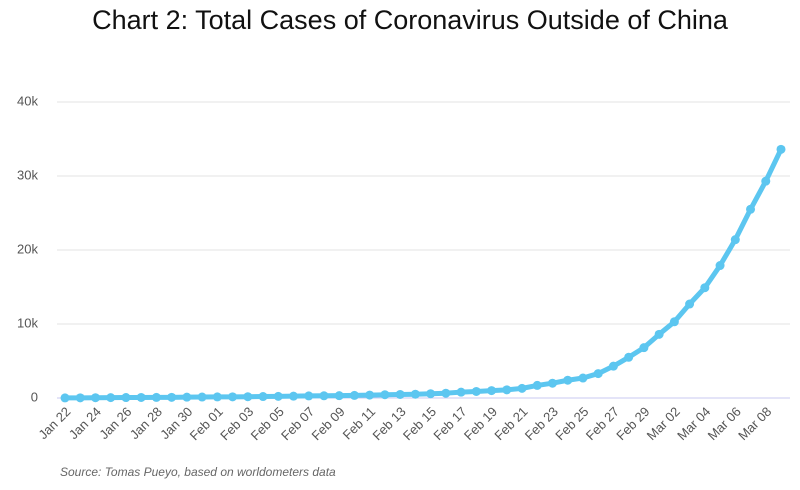  I want to click on x-tick-label: Mar 02, so click(663, 423).